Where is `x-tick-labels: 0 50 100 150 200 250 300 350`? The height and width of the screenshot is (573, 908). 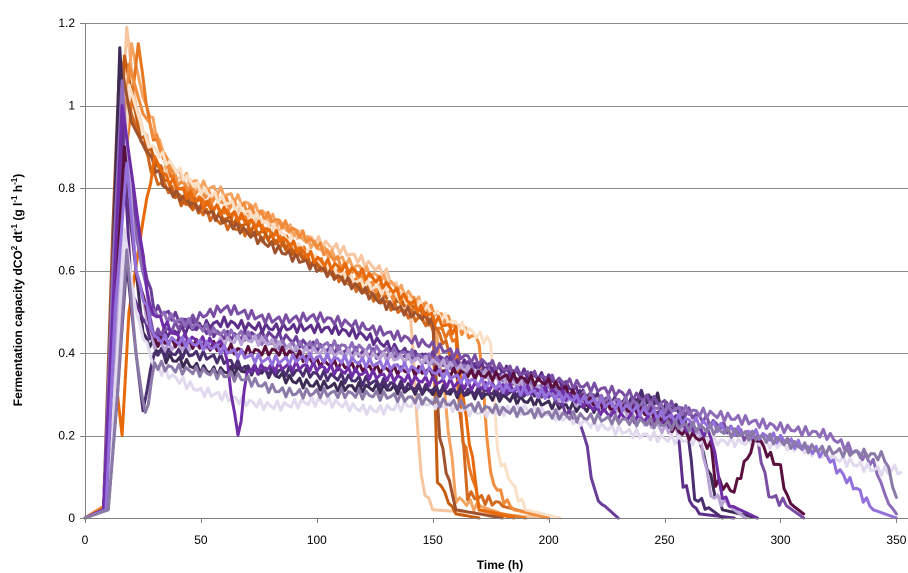
x-tick-labels: 0 50 100 150 200 250 300 350 is located at coordinates (494, 540).